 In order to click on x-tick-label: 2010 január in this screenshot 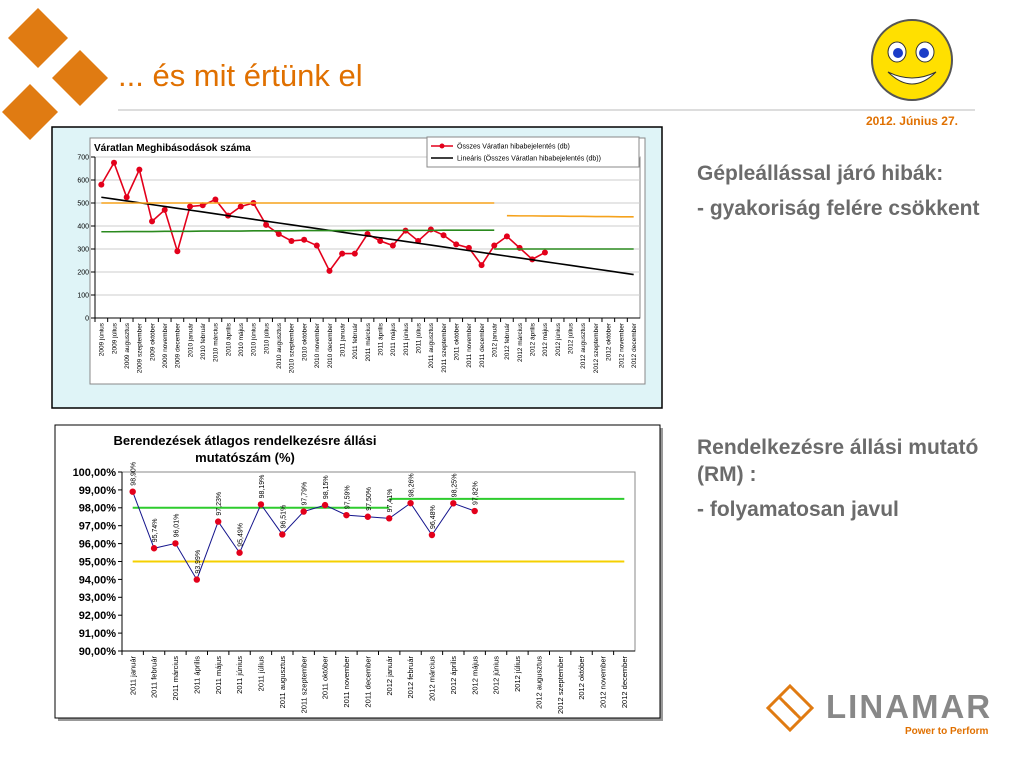, I will do `click(190, 339)`.